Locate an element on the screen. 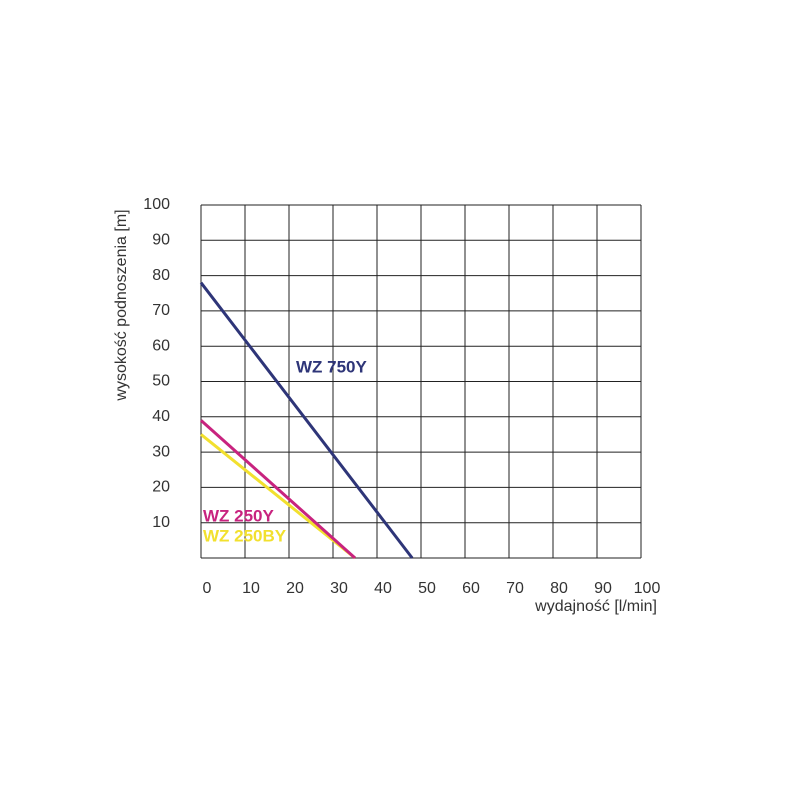 This screenshot has height=800, width=800. x-tick-label: 0 is located at coordinates (207, 588).